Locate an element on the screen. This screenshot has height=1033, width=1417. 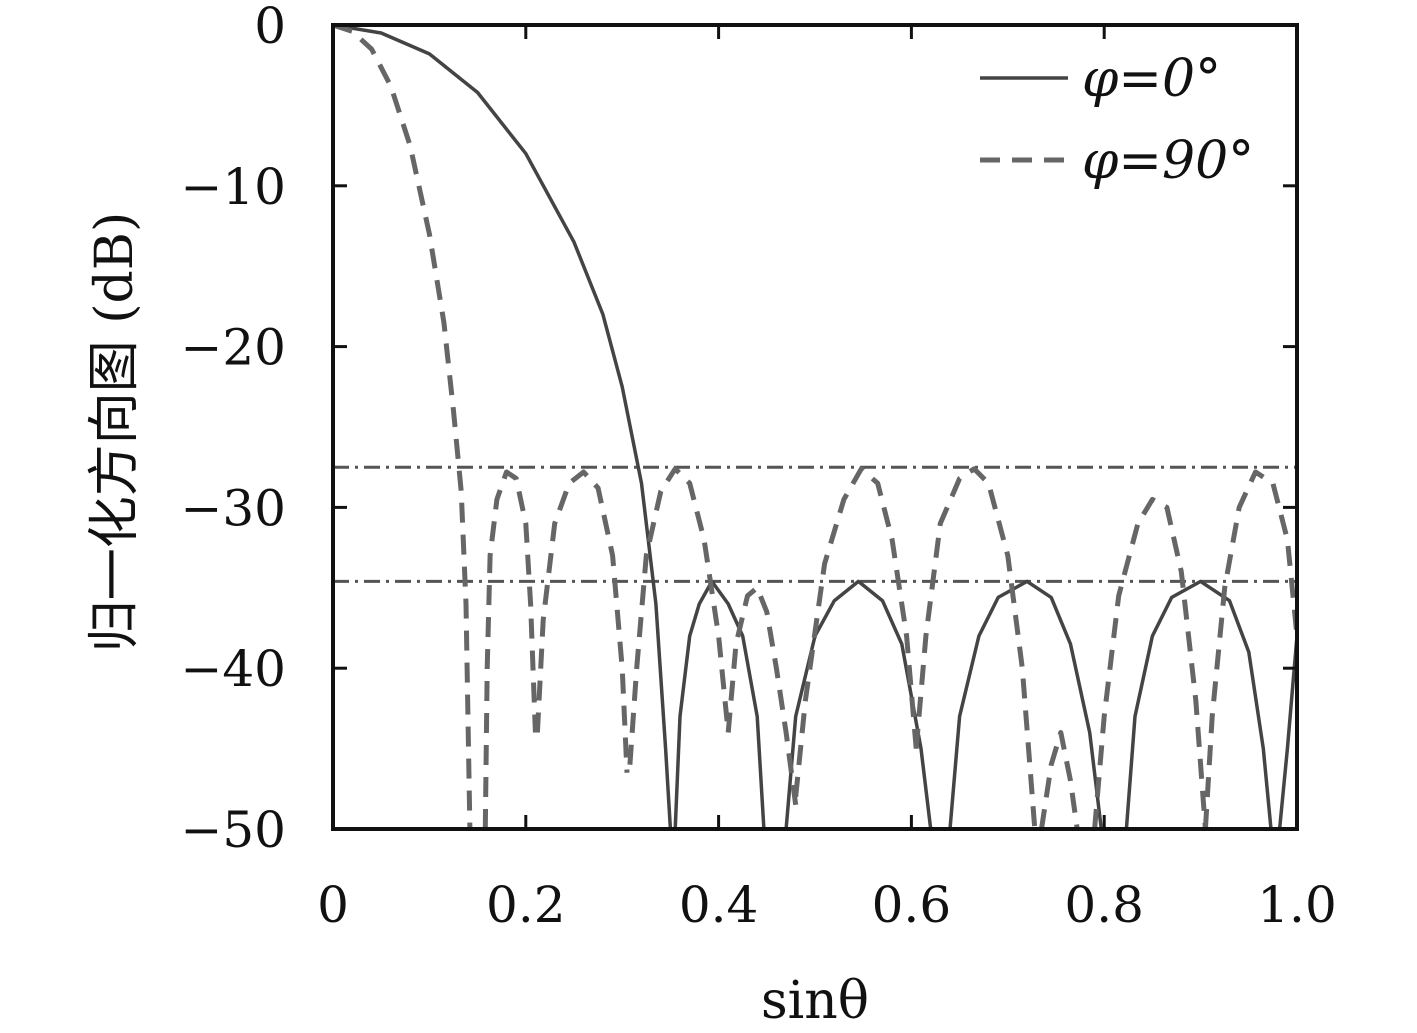
y-tick-label: −10 is located at coordinates (233, 187).